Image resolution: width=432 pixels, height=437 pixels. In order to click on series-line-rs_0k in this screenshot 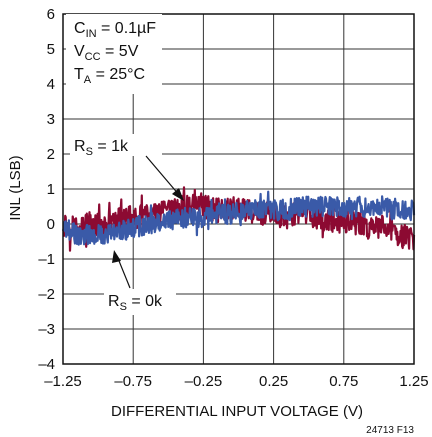, I will do `click(238, 218)`.